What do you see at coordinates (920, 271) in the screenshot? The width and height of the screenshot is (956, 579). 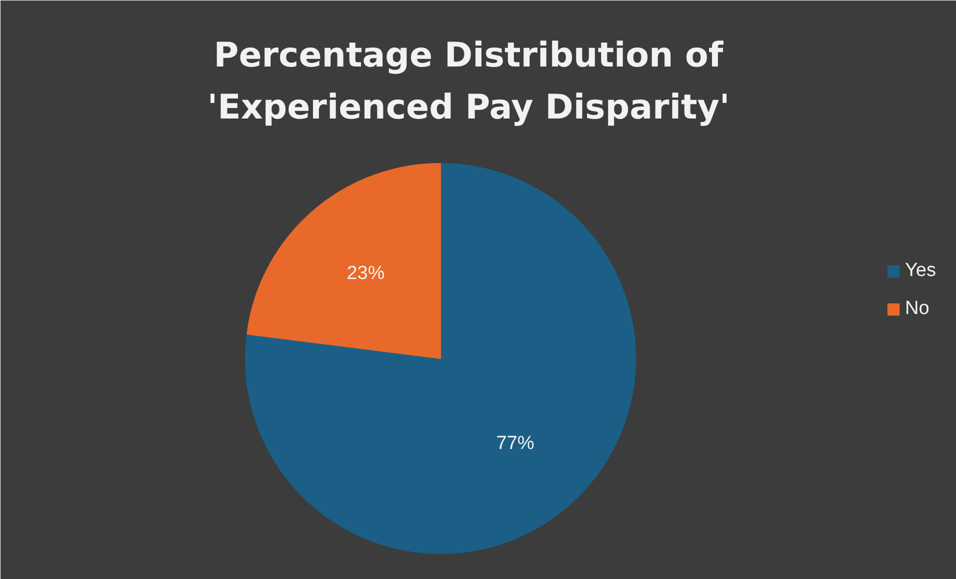 I see `legend-label: Yes` at bounding box center [920, 271].